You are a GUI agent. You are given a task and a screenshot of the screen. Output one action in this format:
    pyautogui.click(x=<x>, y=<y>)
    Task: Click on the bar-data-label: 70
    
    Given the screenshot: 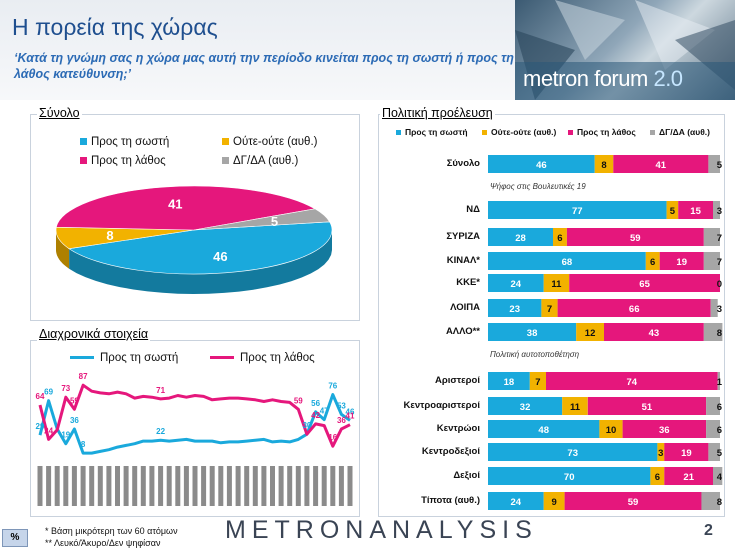 What is the action you would take?
    pyautogui.click(x=569, y=477)
    